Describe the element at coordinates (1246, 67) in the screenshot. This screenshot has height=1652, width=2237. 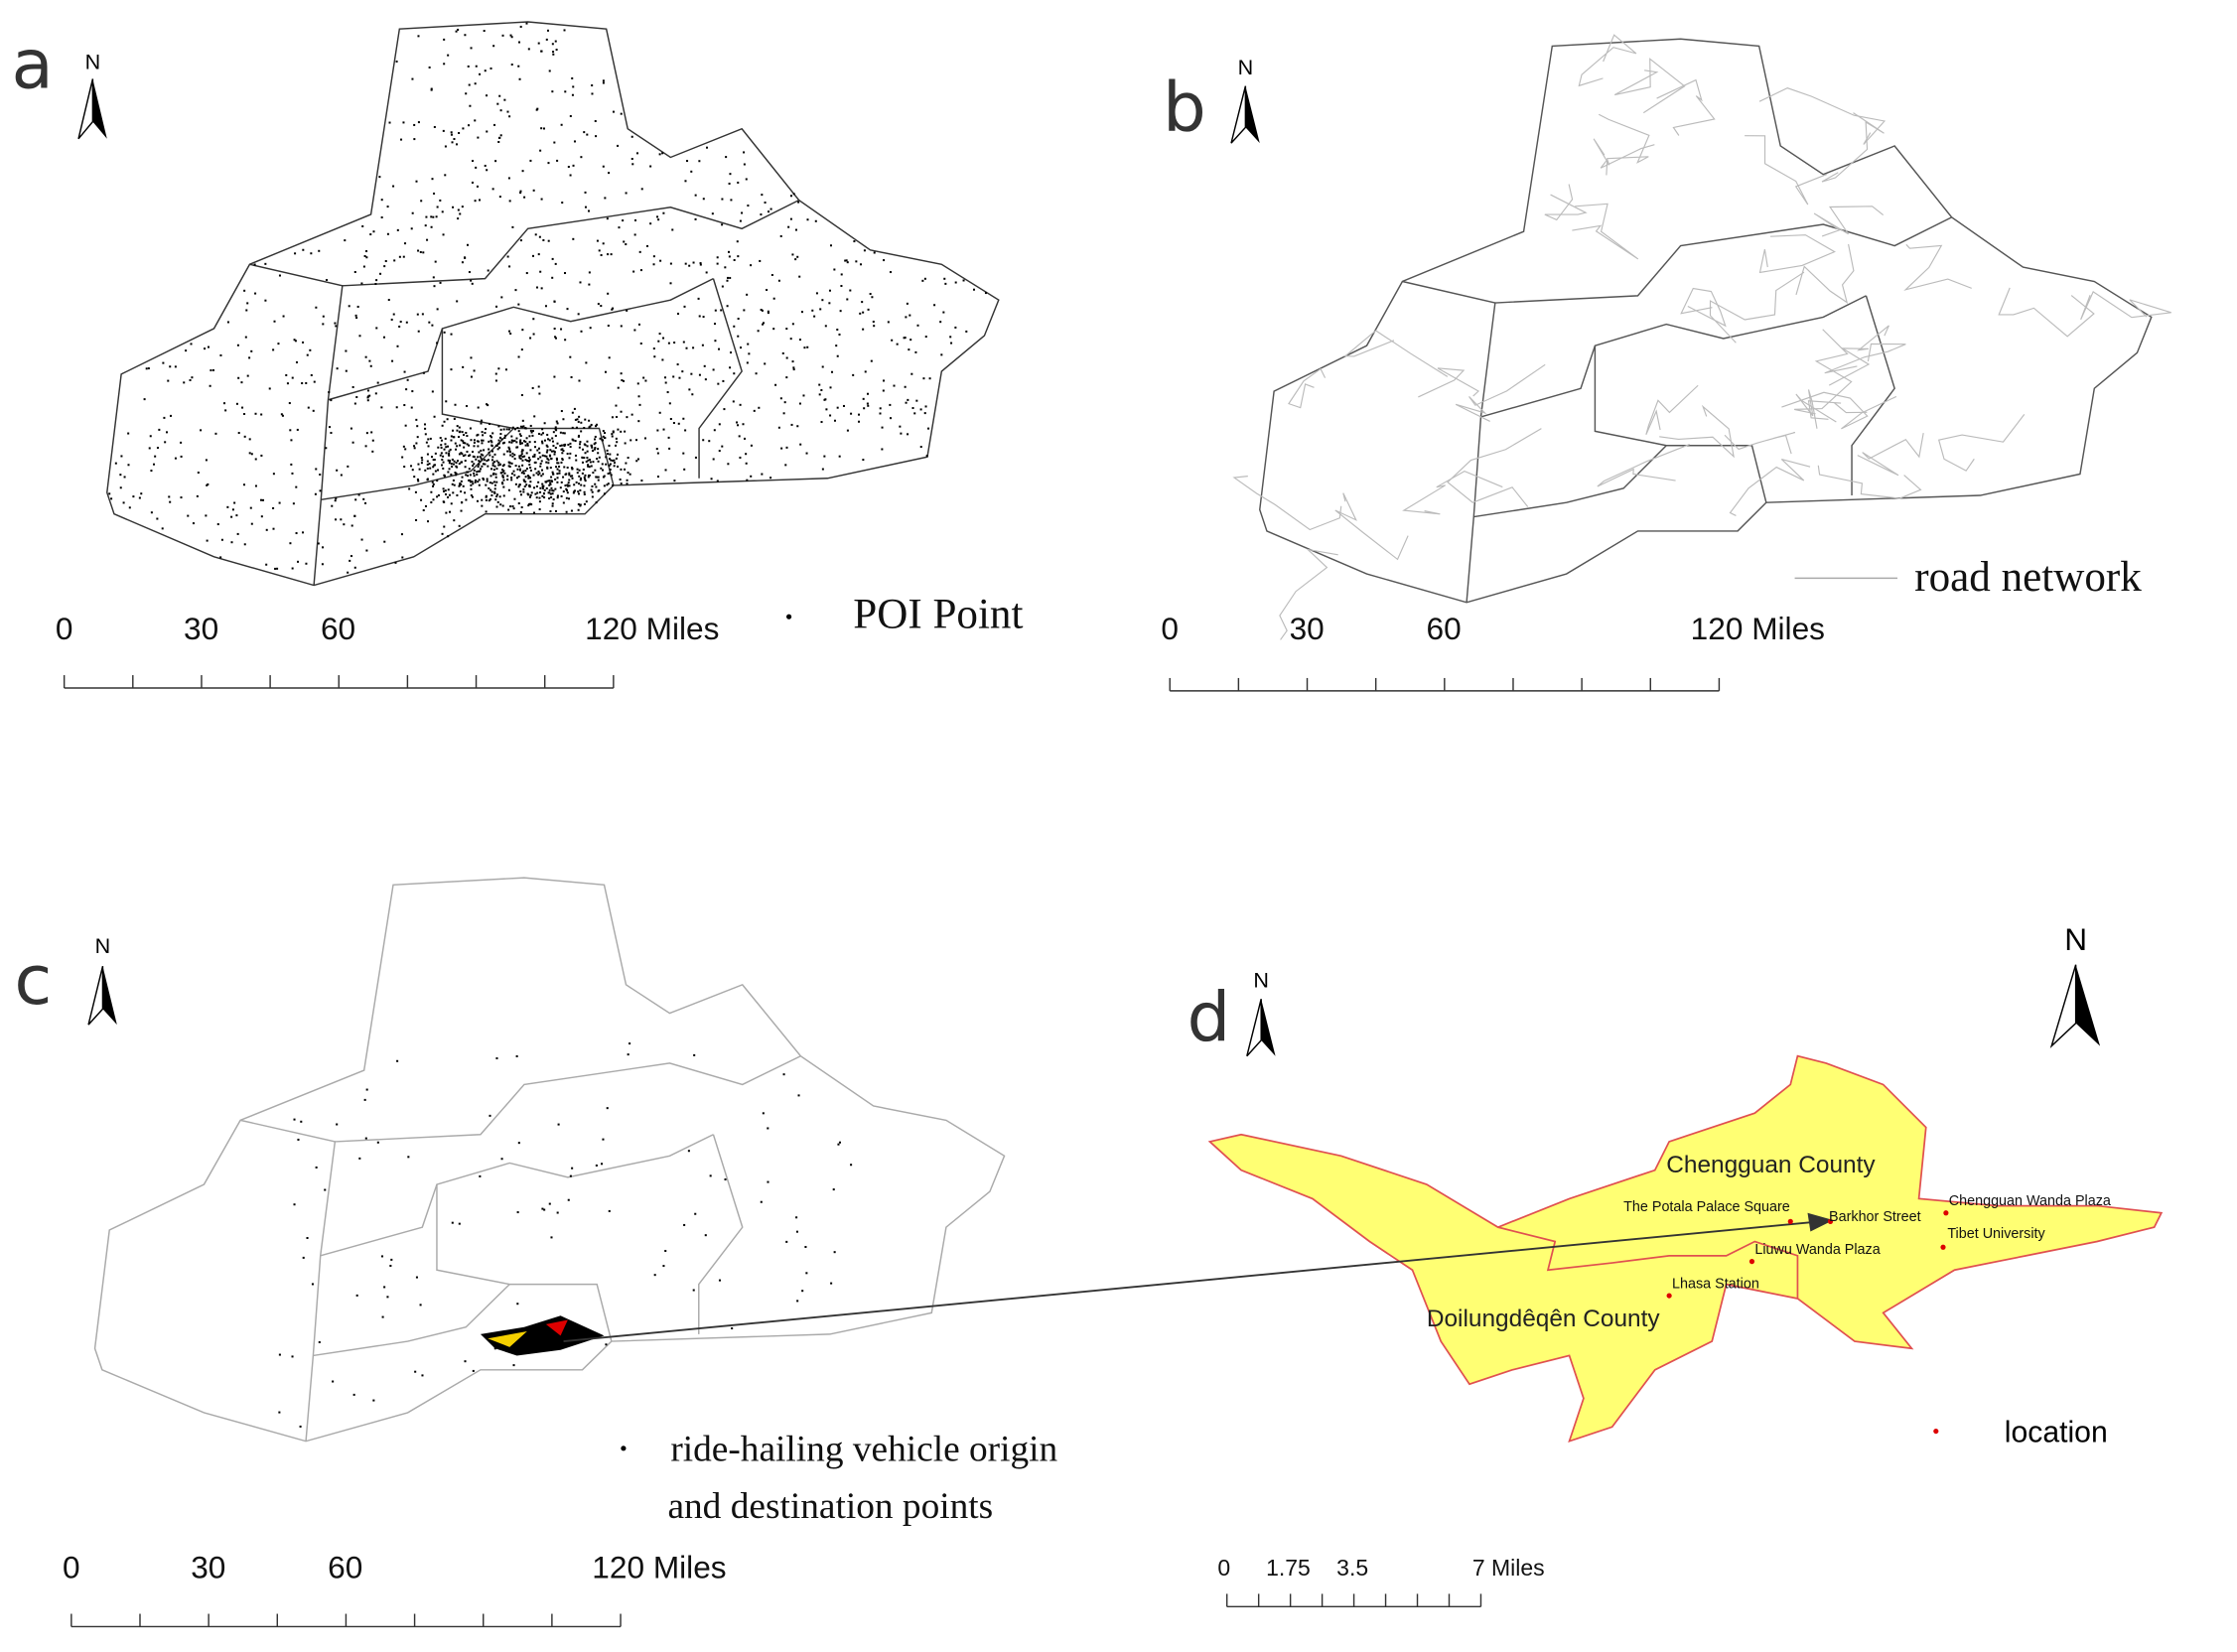
I see `north-label: N` at that location.